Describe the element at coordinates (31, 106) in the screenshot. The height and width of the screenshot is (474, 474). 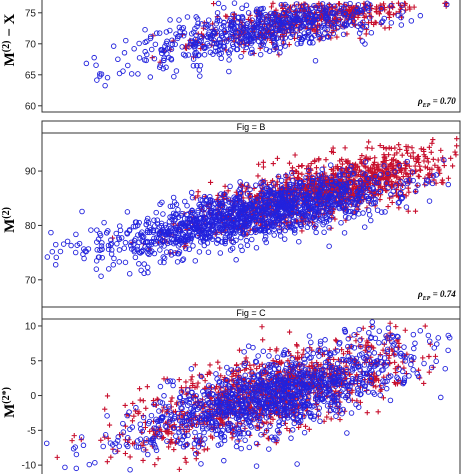
I see `y-tick-label: 60` at that location.